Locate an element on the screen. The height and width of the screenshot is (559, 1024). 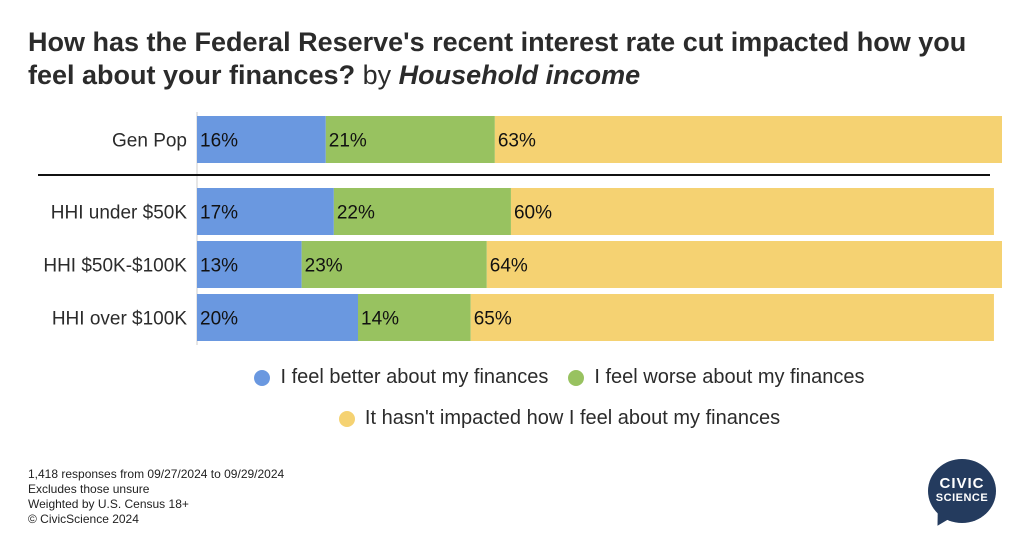
logo-bubble: CIVIC SCIENCE is located at coordinates (962, 491).